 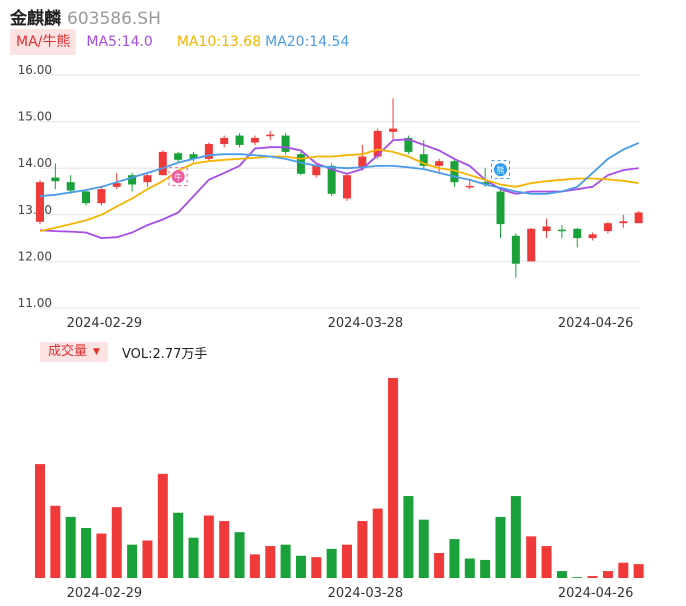 I want to click on marker-frame, so click(x=500, y=170).